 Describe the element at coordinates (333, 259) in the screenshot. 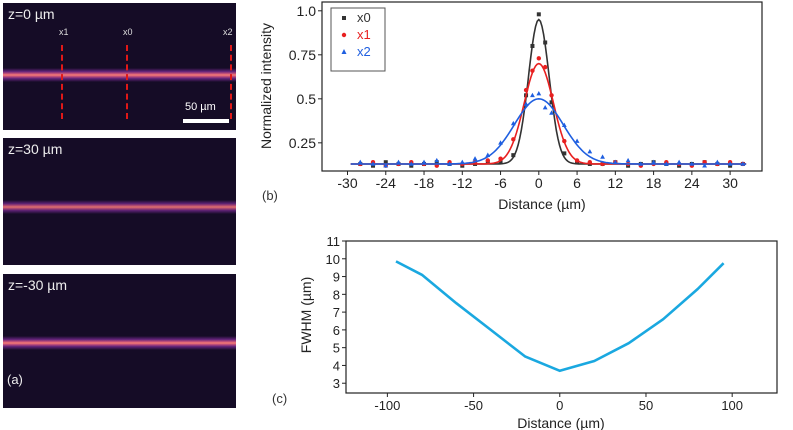

I see `y-tick-label: 10` at that location.